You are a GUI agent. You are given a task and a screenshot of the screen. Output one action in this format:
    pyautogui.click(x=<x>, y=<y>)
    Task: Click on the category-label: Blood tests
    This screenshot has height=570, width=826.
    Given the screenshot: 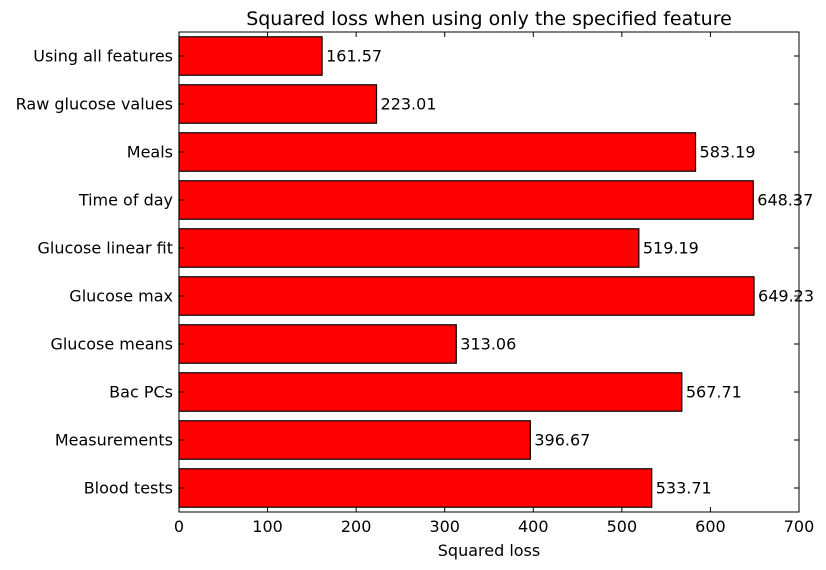 What is the action you would take?
    pyautogui.click(x=128, y=488)
    